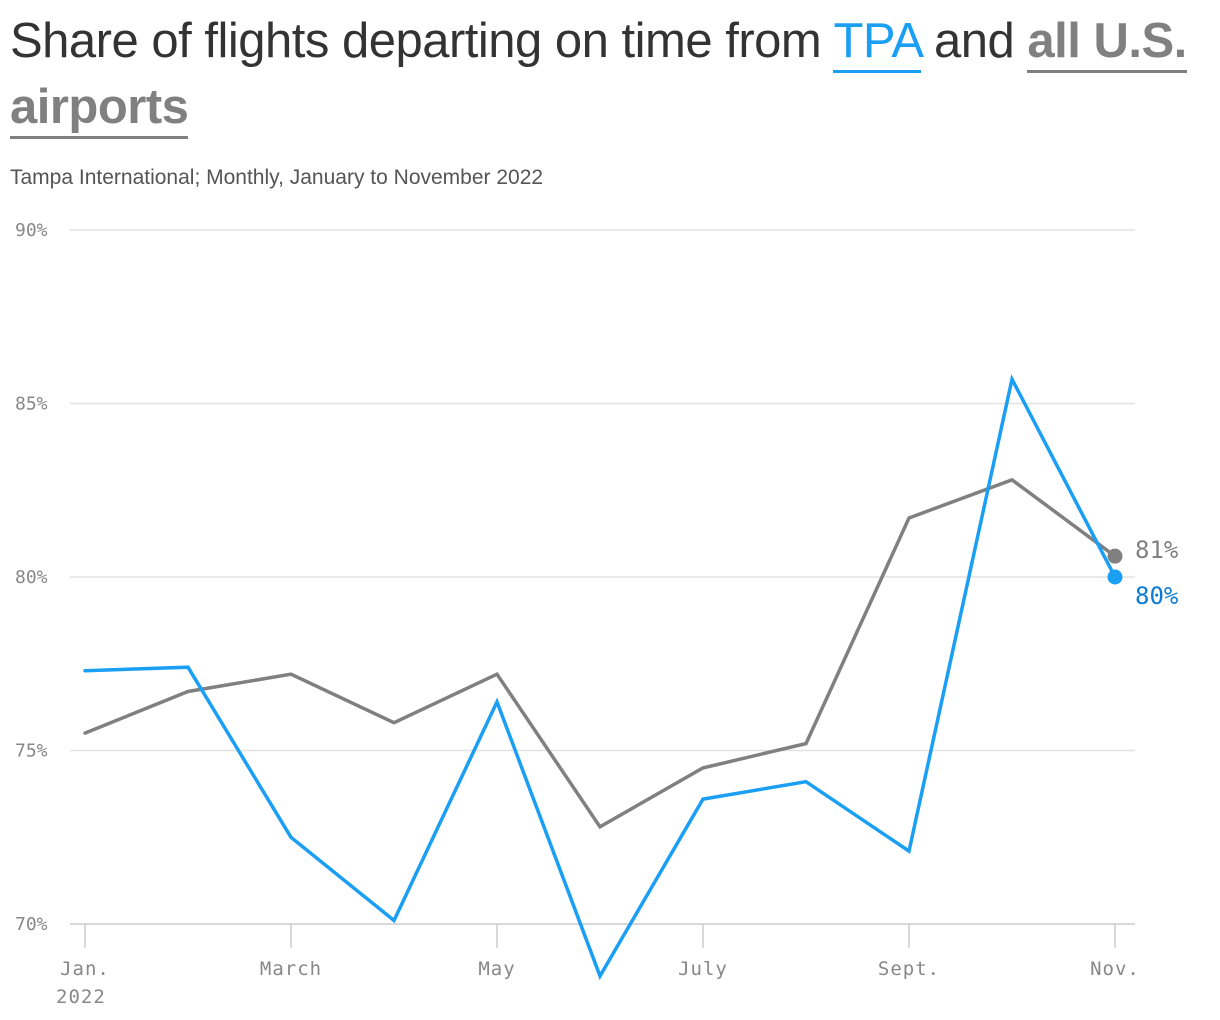 This screenshot has height=1020, width=1220. Describe the element at coordinates (598, 966) in the screenshot. I see `x-axis-ticks: Jan. 2022 March May July Sept. Nov.` at that location.